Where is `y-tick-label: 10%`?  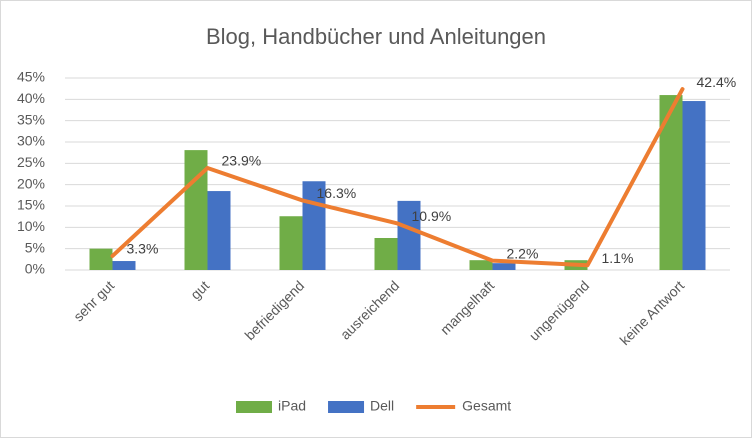 y-tick-label: 10% is located at coordinates (31, 226).